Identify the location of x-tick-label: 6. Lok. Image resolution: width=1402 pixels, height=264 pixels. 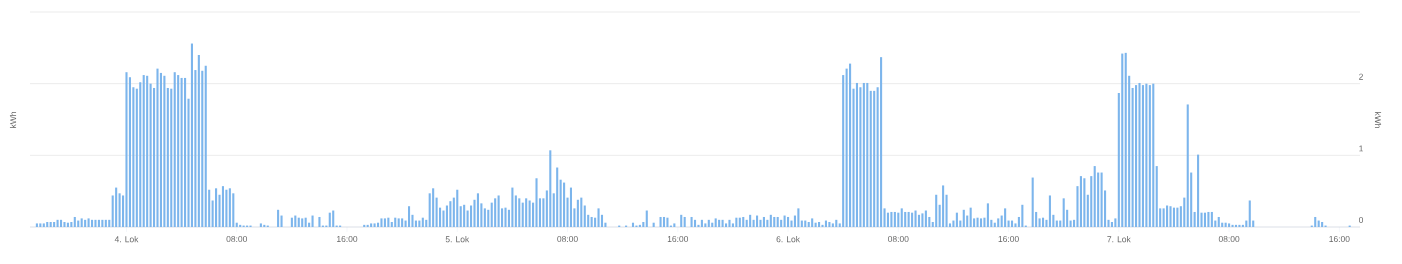
(788, 239).